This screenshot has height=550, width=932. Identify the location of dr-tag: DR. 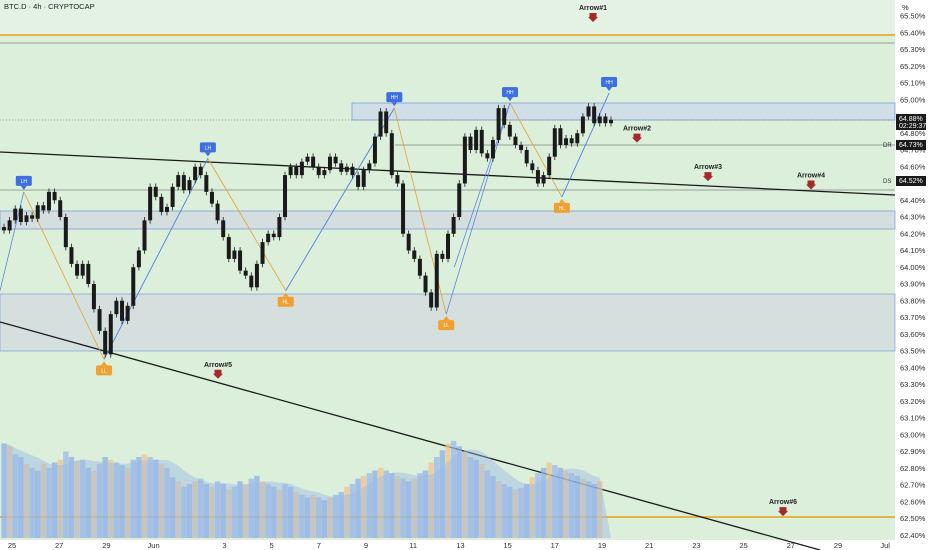
(887, 146).